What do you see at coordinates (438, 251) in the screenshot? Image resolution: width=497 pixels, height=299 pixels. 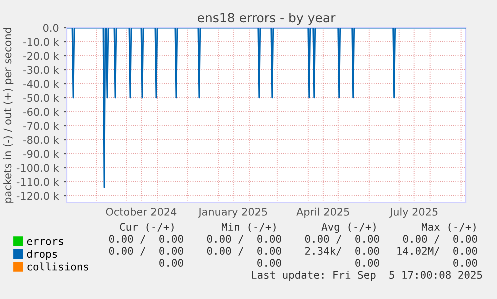 I see `text: 14.02M/ 0.00` at bounding box center [438, 251].